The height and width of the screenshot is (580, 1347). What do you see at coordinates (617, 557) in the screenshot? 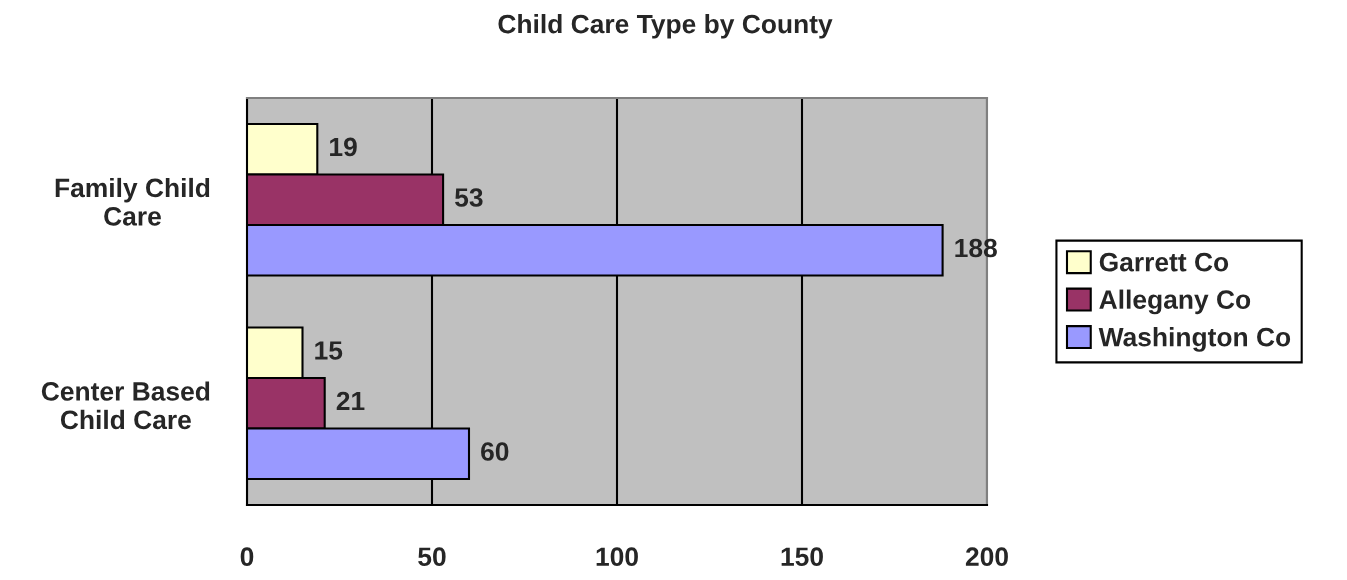
I see `x-tick-label: 100` at bounding box center [617, 557].